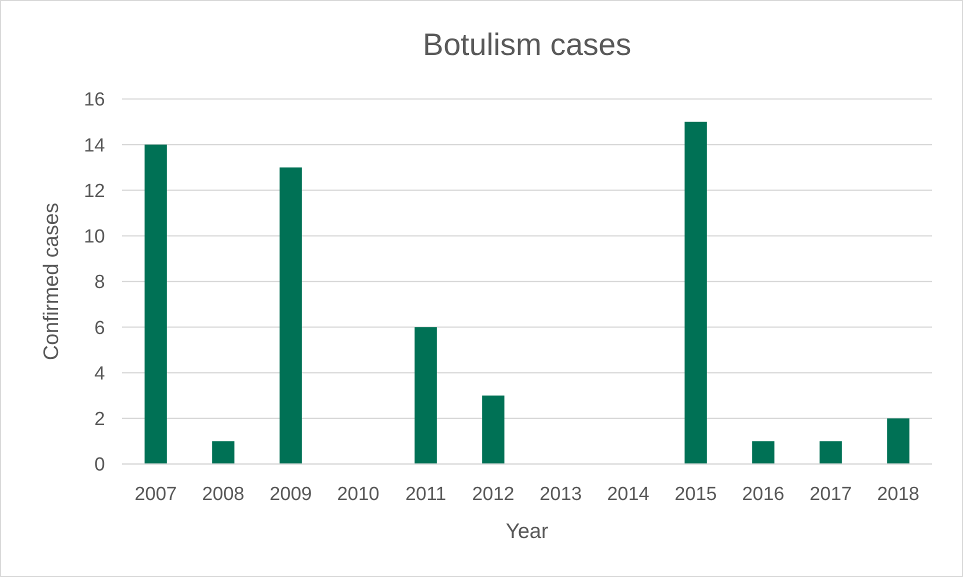 Image resolution: width=963 pixels, height=577 pixels. I want to click on x-tick-label: 2012, so click(493, 494).